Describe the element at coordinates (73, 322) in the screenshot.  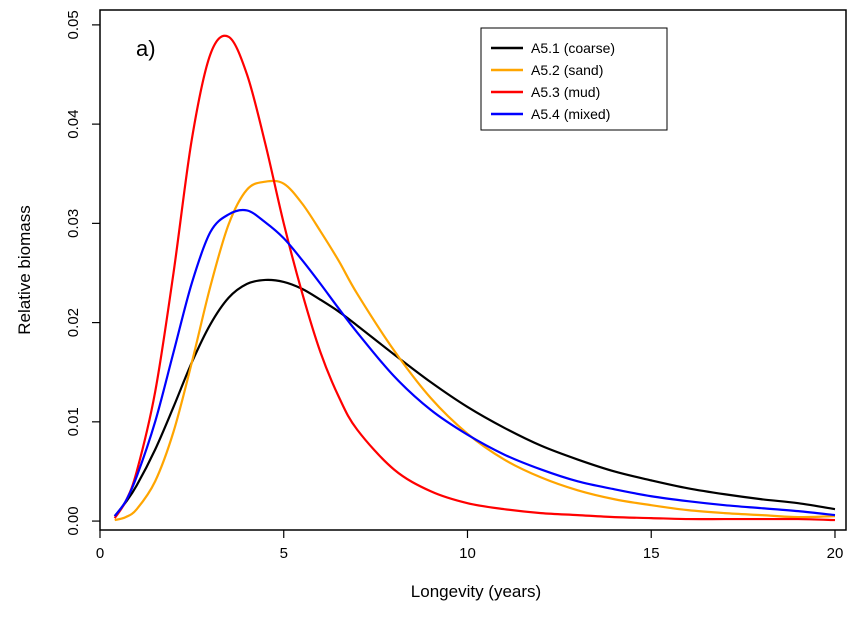
I see `y-tick-label: 0.02` at that location.